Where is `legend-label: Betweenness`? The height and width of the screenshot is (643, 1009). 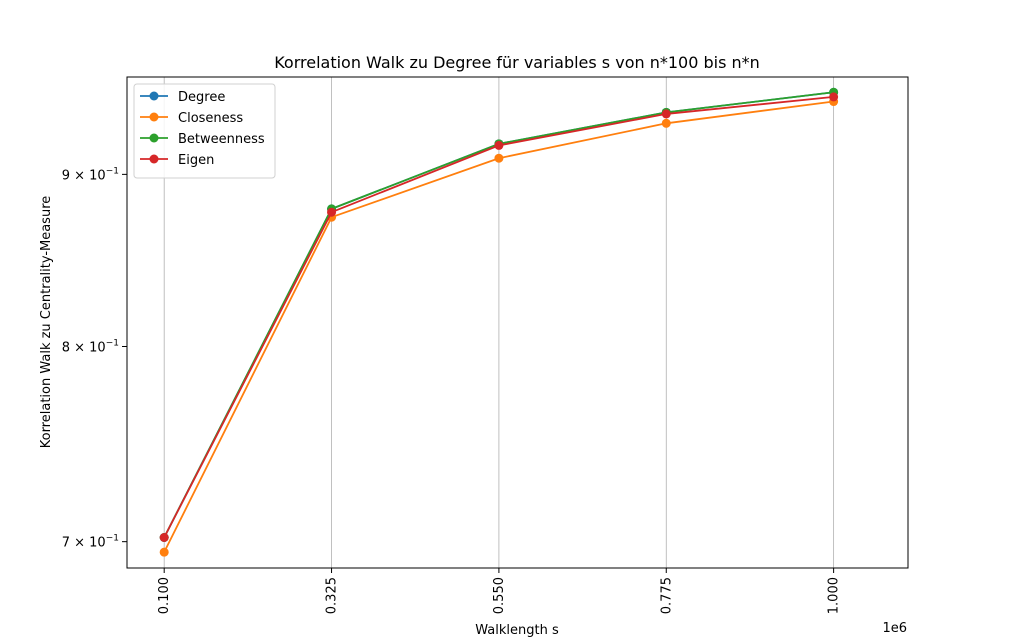 legend-label: Betweenness is located at coordinates (221, 139).